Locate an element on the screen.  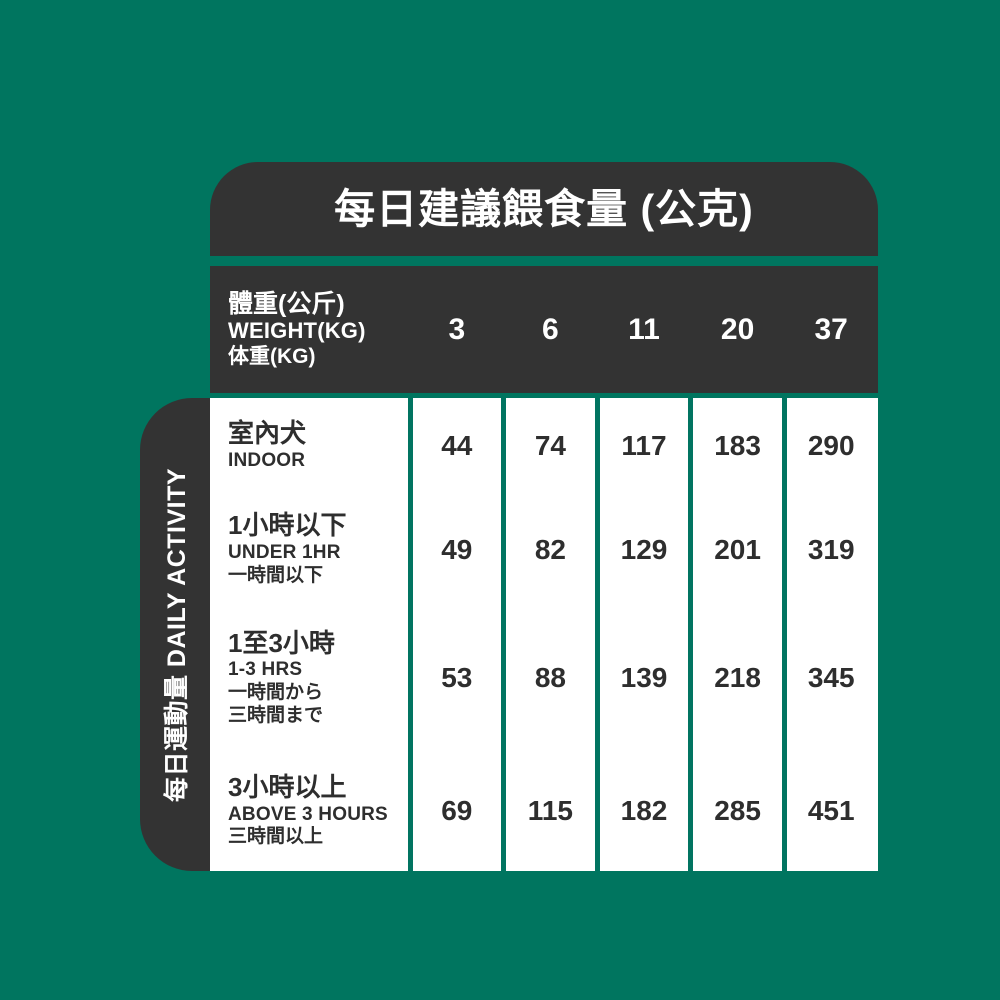
table-cell: 139 is located at coordinates (644, 677).